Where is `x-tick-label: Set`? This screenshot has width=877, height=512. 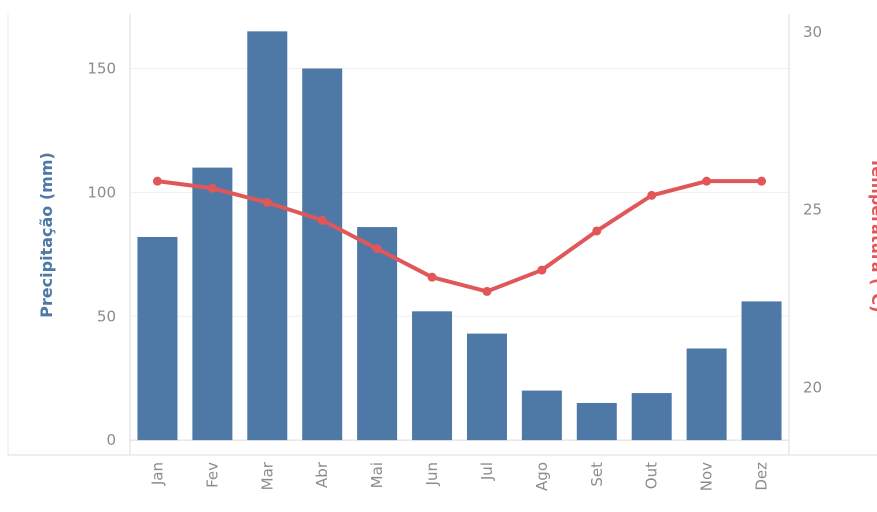
x-tick-label: Set is located at coordinates (597, 474).